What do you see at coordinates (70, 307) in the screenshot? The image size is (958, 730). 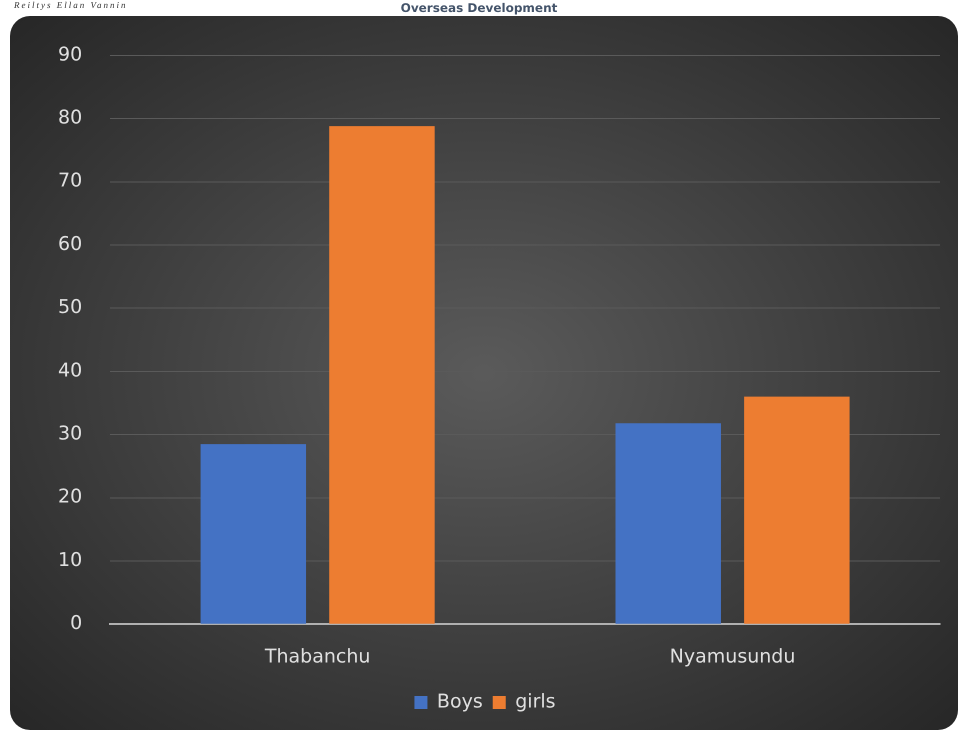 I see `y-tick-label: 50` at bounding box center [70, 307].